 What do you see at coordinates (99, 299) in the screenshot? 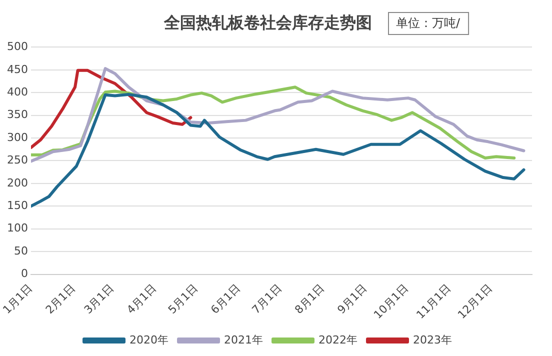
I see `x-tick-label: 3月1日` at bounding box center [99, 299].